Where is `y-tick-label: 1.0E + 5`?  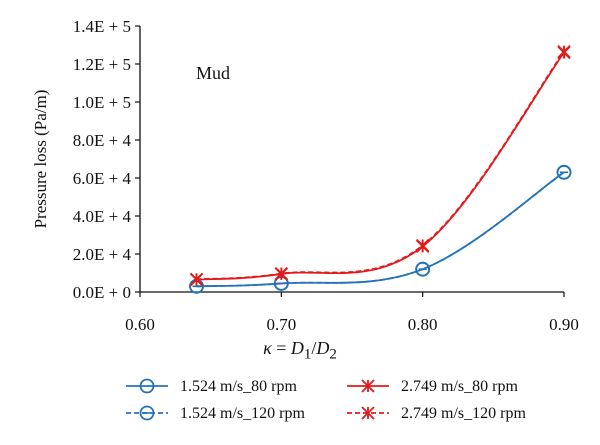
y-tick-label: 1.0E + 5 is located at coordinates (102, 102).